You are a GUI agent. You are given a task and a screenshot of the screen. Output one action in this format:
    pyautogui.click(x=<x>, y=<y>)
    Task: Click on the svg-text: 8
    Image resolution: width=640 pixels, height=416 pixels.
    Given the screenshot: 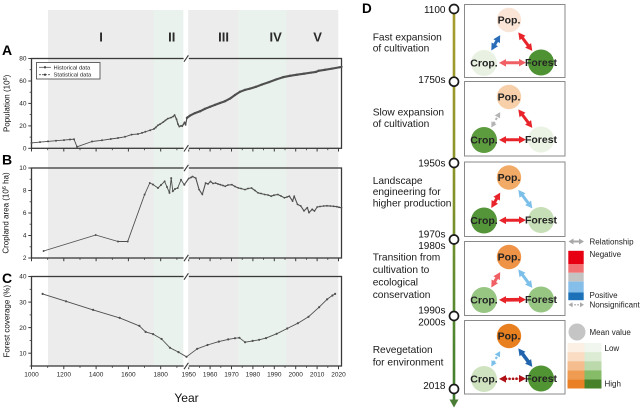 What is the action you would take?
    pyautogui.click(x=25, y=191)
    